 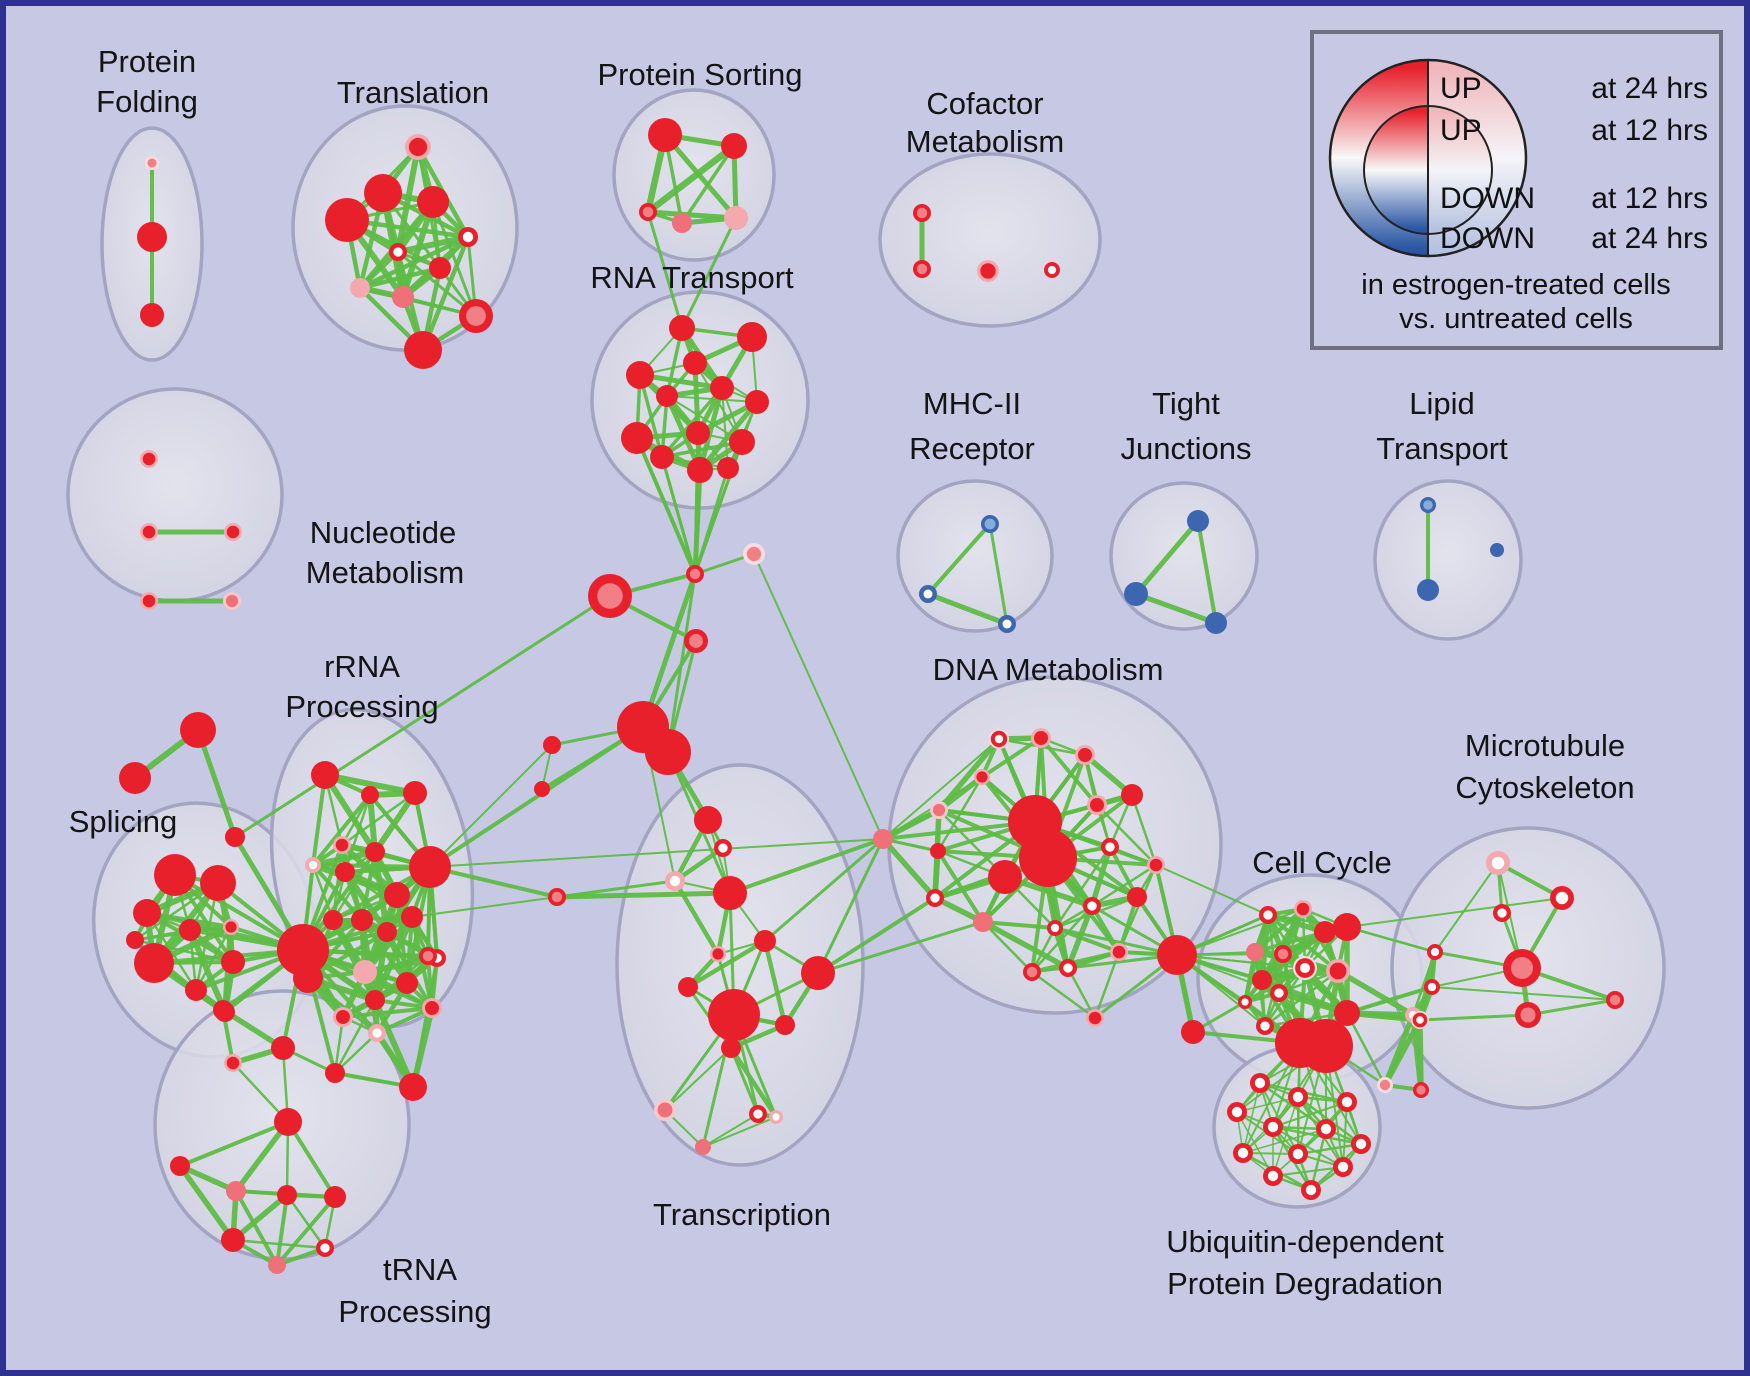 I want to click on cluster-label-splicing: Splicing, so click(x=123, y=821).